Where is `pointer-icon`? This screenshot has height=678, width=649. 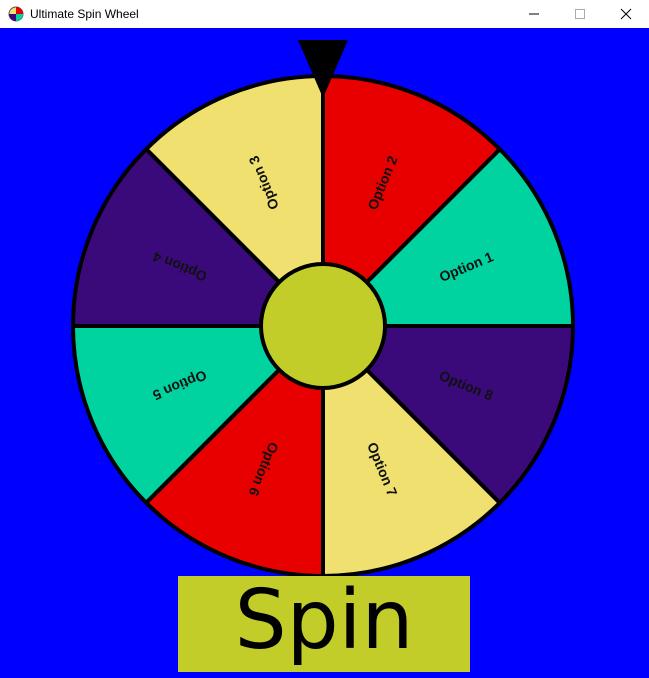 pointer-icon is located at coordinates (323, 69).